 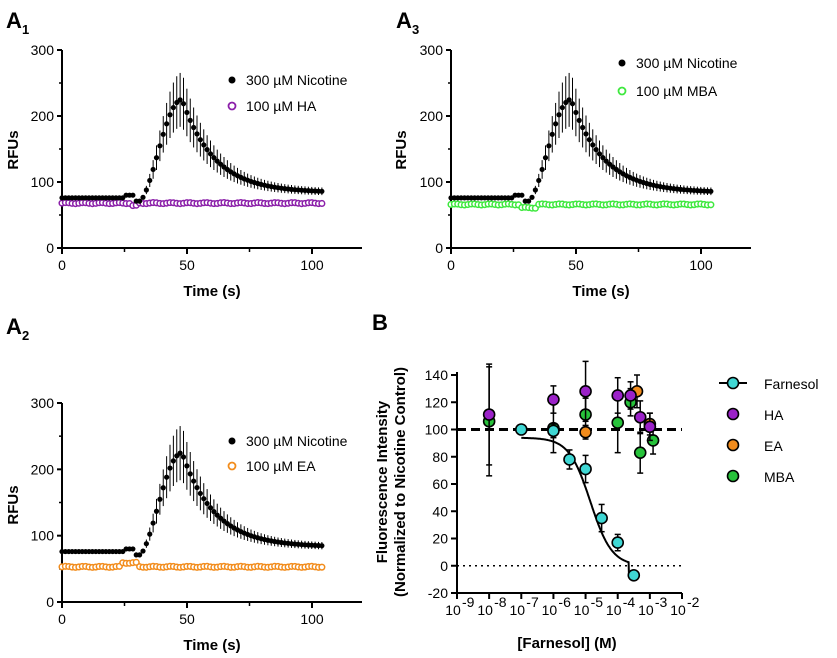 I want to click on x-tick-exponent: -3, so click(x=661, y=602).